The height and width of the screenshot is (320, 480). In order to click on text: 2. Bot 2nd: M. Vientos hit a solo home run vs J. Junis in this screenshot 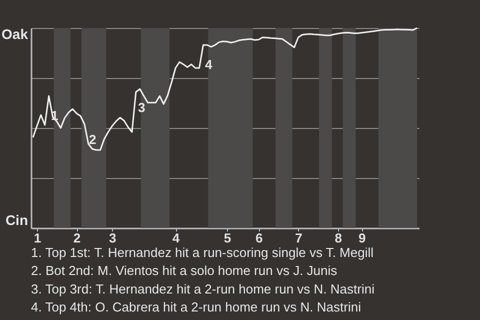, I will do `click(184, 270)`.